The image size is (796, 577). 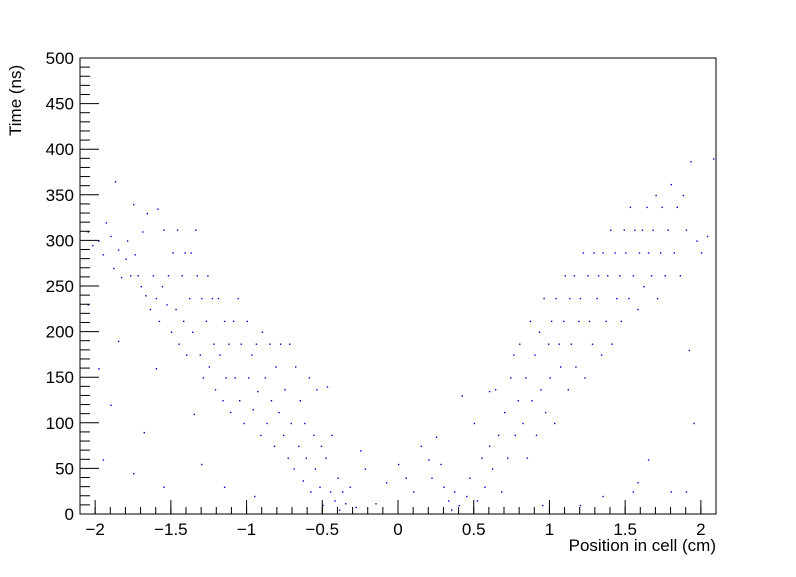 What do you see at coordinates (549, 529) in the screenshot?
I see `x-tick-label: 1` at bounding box center [549, 529].